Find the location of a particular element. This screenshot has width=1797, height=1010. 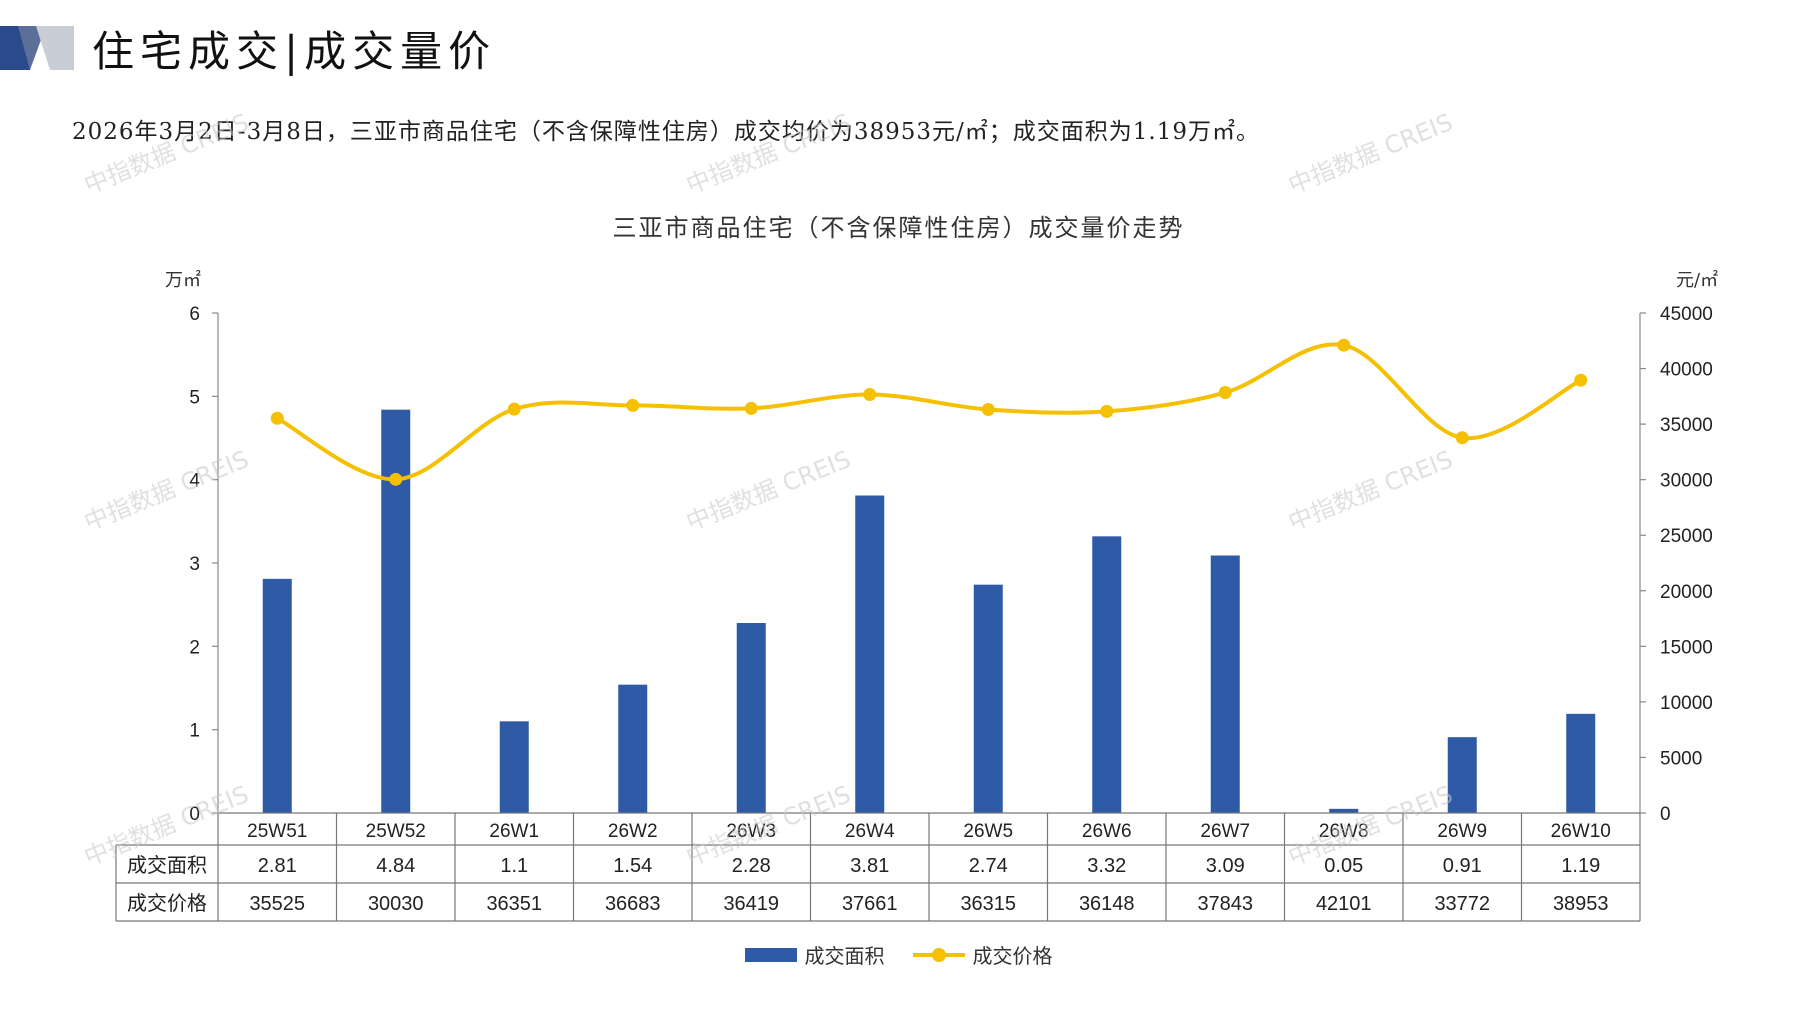

page-title: 住宅成交|成交量价 is located at coordinates (294, 51).